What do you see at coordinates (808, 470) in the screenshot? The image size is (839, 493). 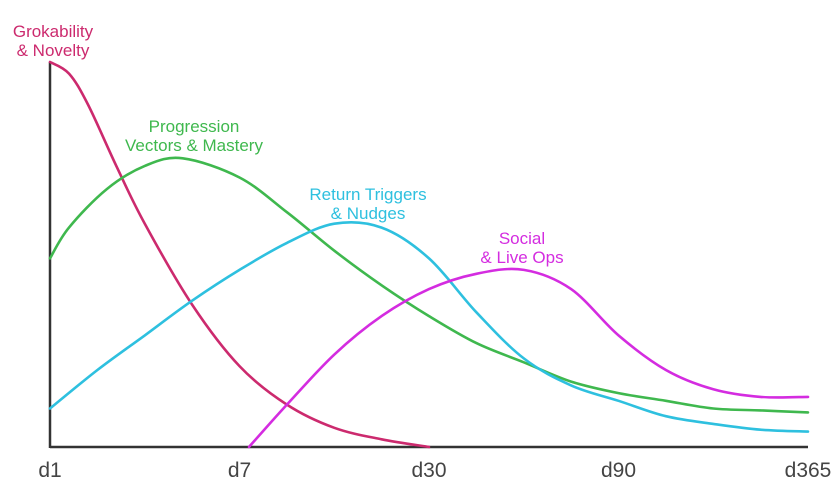 I see `x-tick-label: d365` at bounding box center [808, 470].